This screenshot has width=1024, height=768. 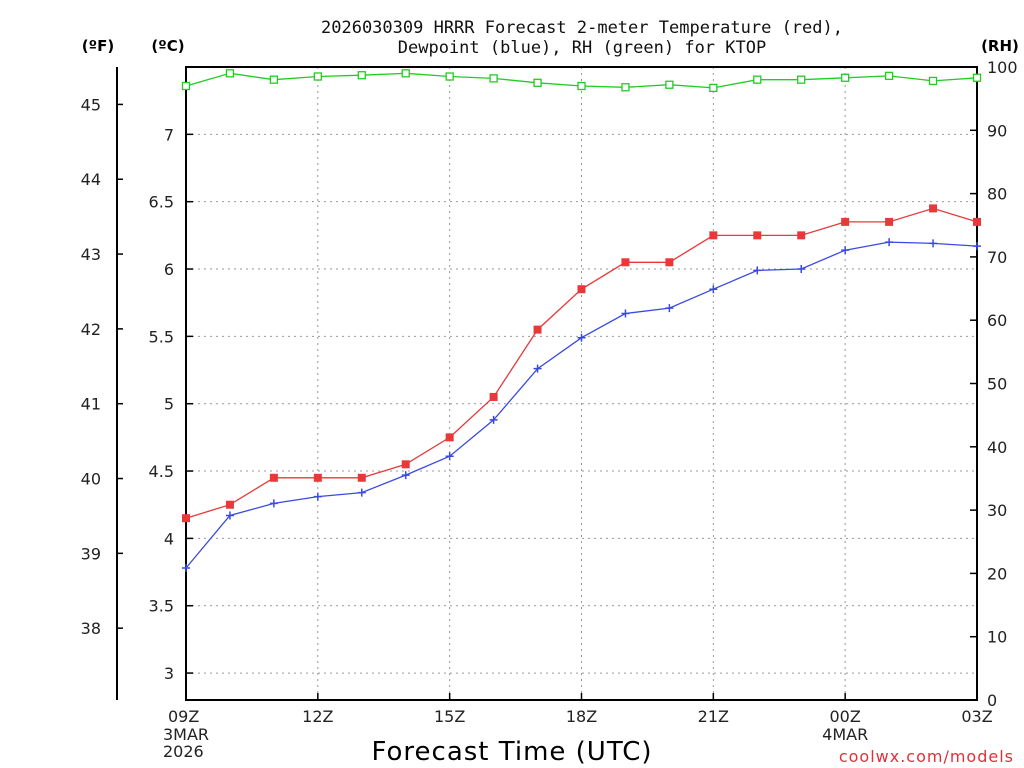 I want to click on rh-tick-label: 20, so click(x=997, y=573).